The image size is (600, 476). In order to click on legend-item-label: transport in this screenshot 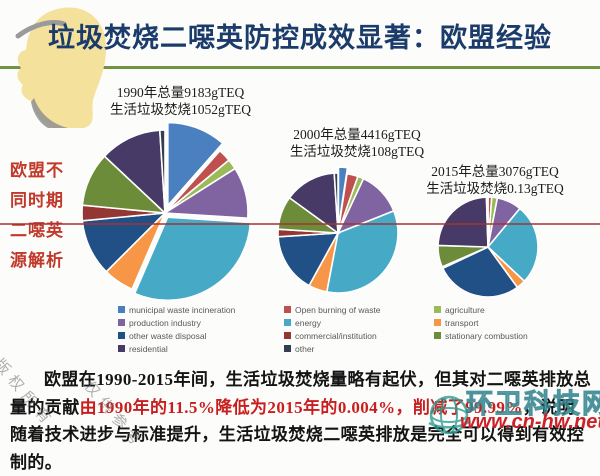, I will do `click(462, 322)`.